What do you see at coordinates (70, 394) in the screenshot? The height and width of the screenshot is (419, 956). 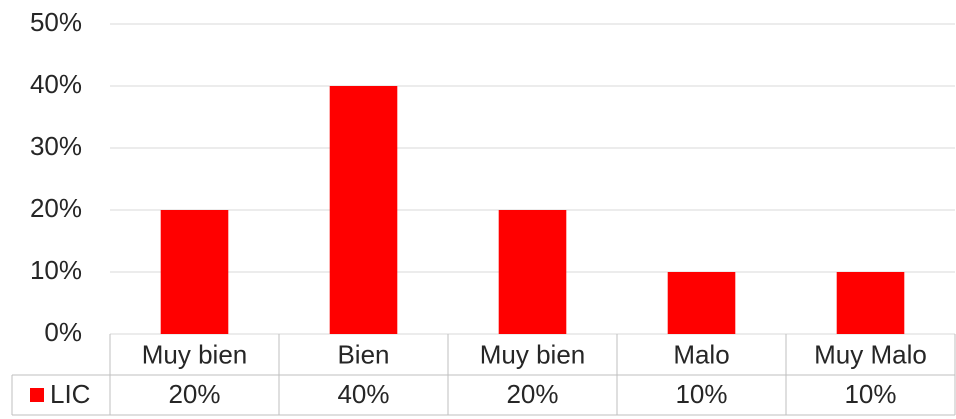 I see `legend-label: LIC` at bounding box center [70, 394].